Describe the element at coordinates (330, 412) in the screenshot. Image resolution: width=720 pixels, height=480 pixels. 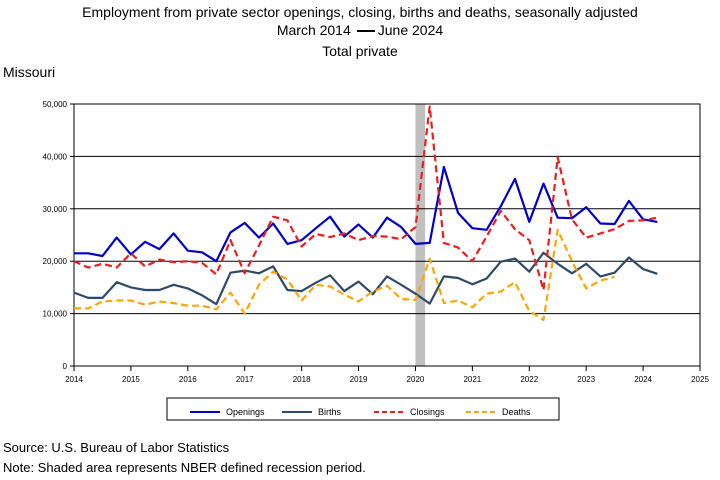
I see `legend-label-births: Births` at that location.